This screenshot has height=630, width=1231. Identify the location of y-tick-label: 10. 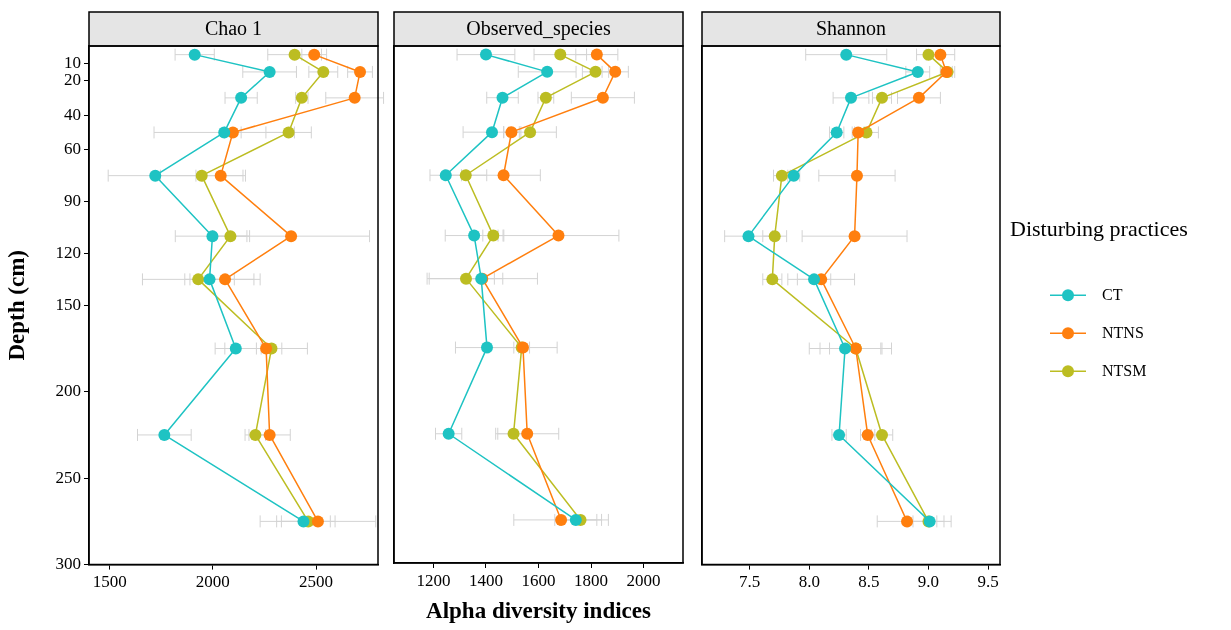
(72, 62).